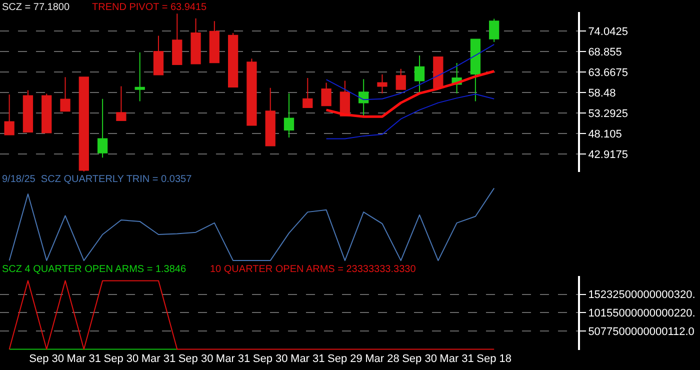 This screenshot has width=700, height=370. What do you see at coordinates (382, 359) in the screenshot?
I see `x-tick-label: Mar 28` at bounding box center [382, 359].